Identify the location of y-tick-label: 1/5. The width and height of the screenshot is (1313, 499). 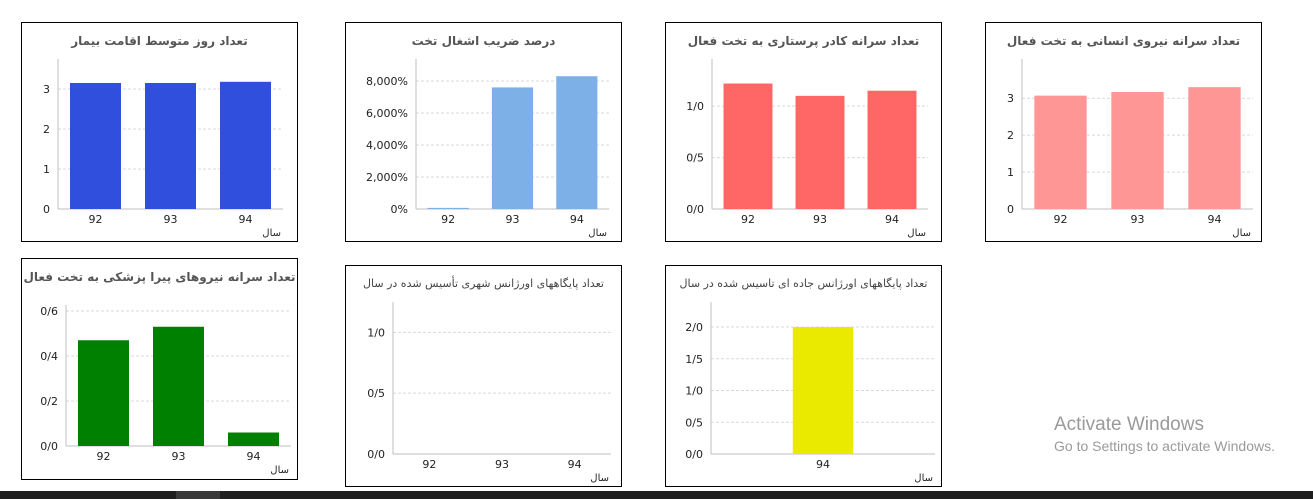
(694, 359).